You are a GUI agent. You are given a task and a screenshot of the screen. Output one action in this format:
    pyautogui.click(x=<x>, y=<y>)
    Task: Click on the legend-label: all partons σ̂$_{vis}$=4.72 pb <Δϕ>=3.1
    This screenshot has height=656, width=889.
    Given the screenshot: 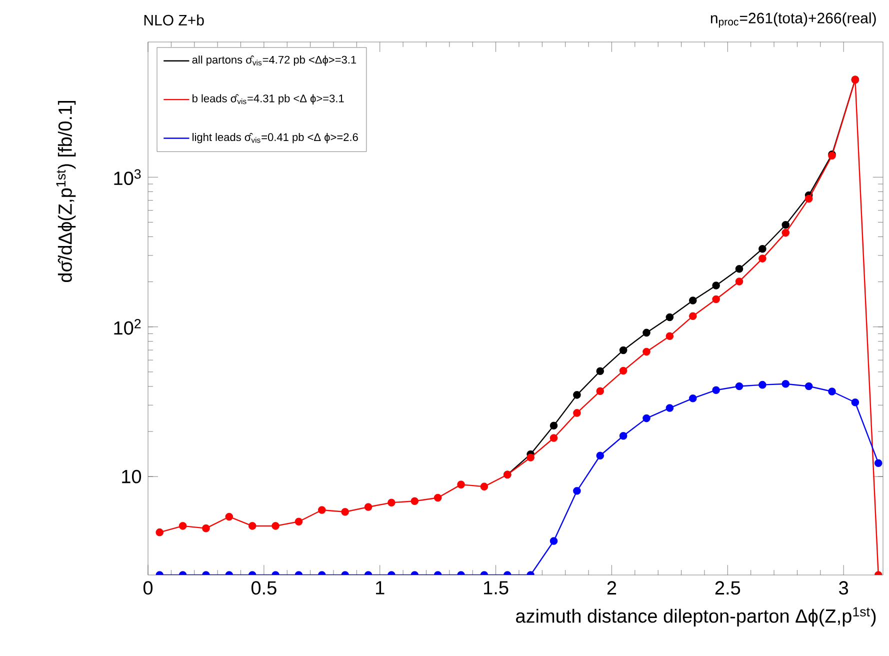 What is the action you would take?
    pyautogui.click(x=274, y=61)
    